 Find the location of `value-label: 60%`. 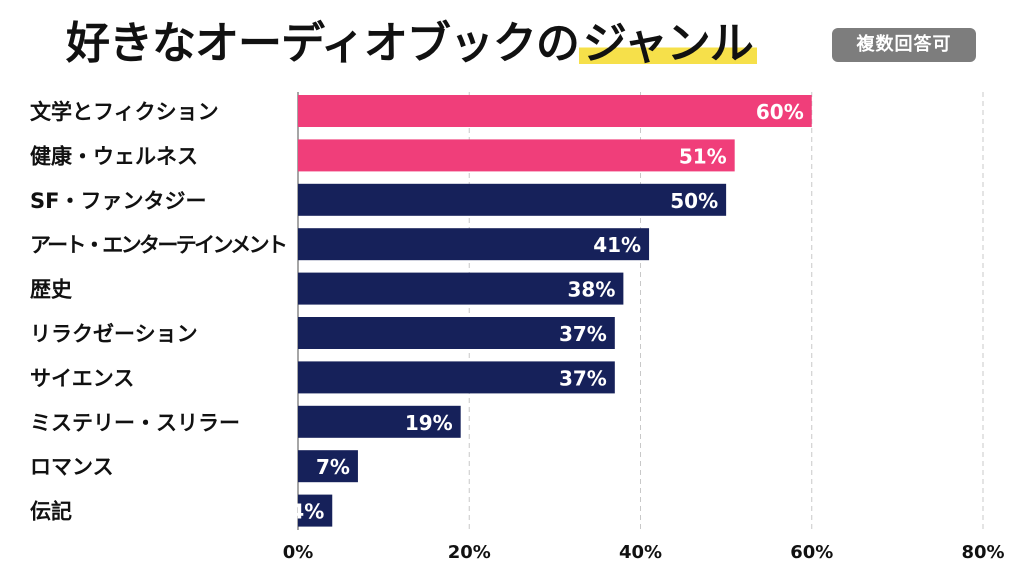

value-label: 60% is located at coordinates (780, 112).